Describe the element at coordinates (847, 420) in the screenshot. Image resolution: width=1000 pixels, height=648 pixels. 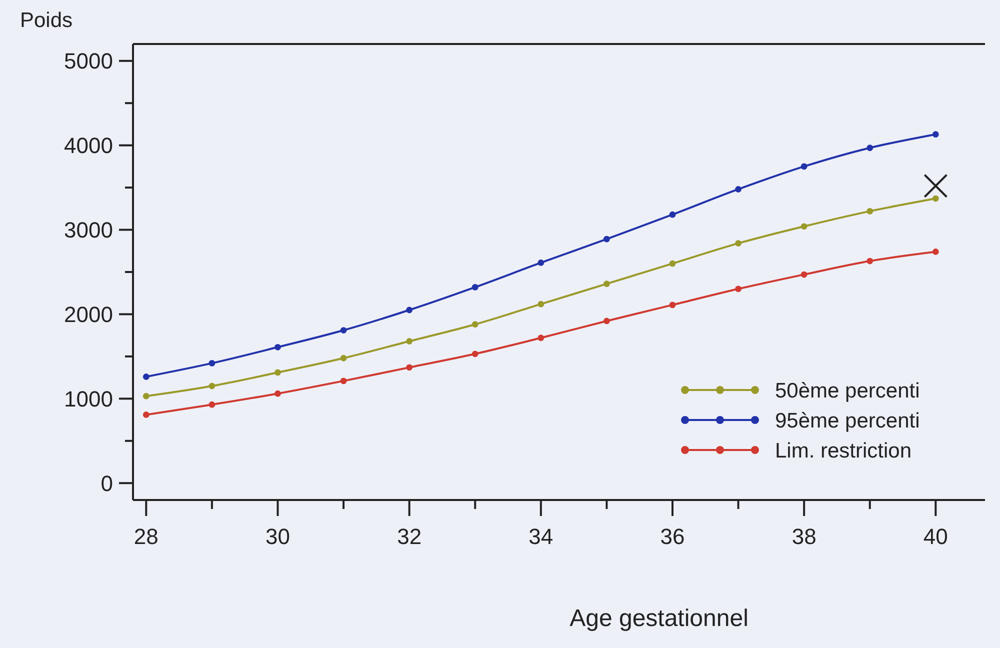
I see `legend-label: 95ème percenti` at that location.